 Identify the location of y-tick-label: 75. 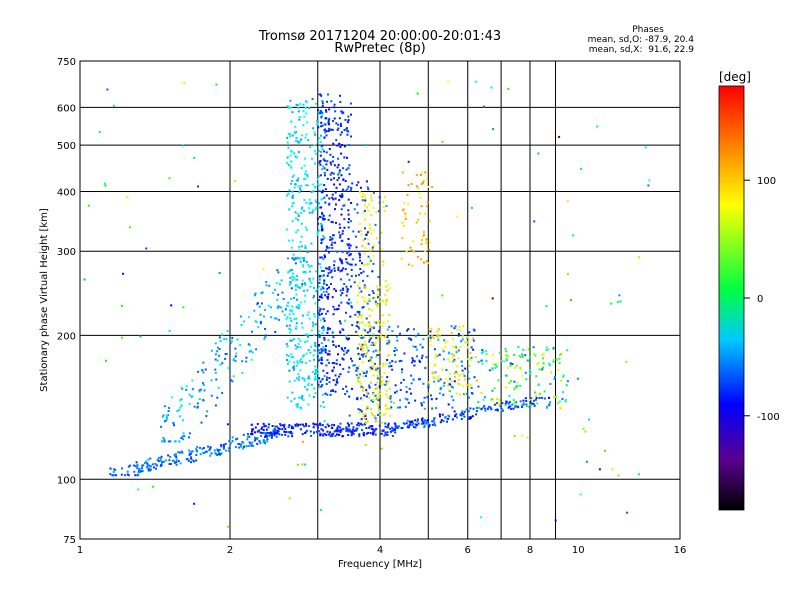
(69, 540).